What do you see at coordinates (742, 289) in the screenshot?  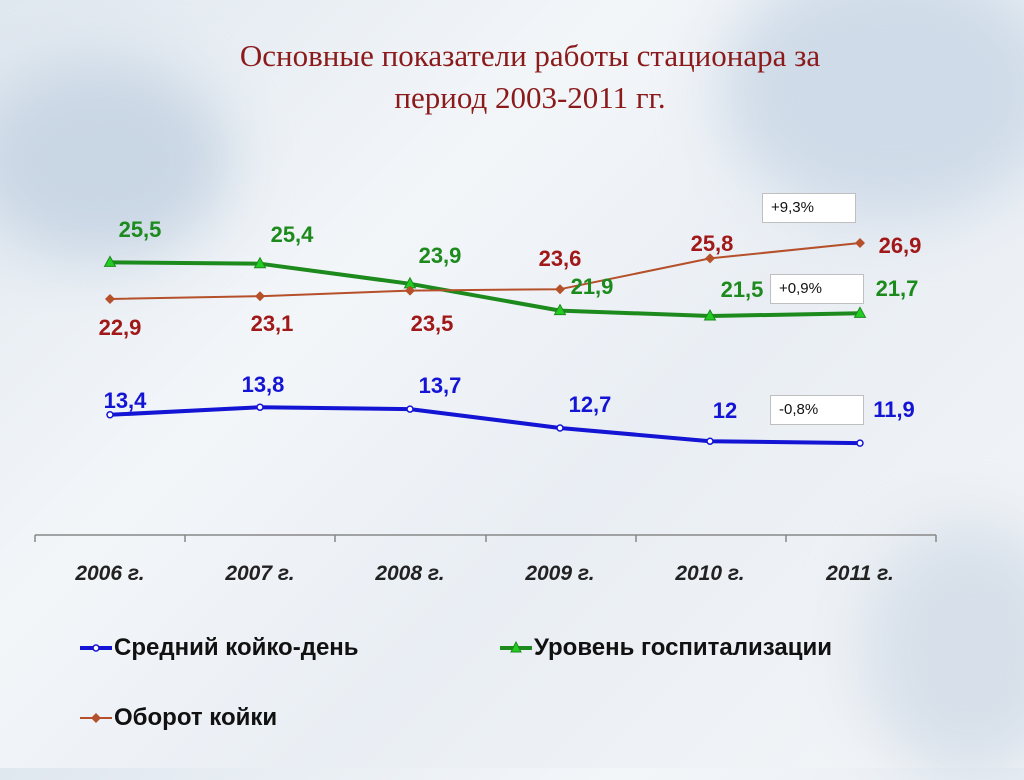 I see `data-label: 21,5` at bounding box center [742, 289].